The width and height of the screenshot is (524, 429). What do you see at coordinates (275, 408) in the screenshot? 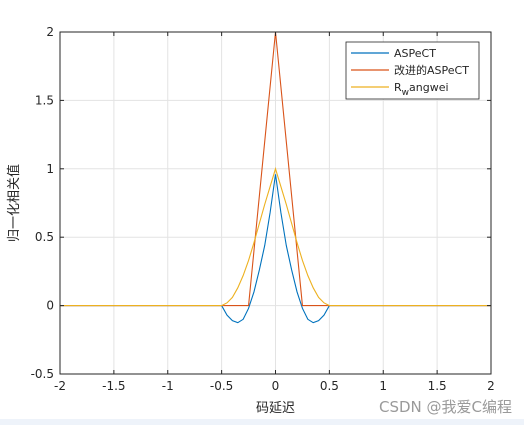
I see `x-axis-label: 码延迟` at bounding box center [275, 408].